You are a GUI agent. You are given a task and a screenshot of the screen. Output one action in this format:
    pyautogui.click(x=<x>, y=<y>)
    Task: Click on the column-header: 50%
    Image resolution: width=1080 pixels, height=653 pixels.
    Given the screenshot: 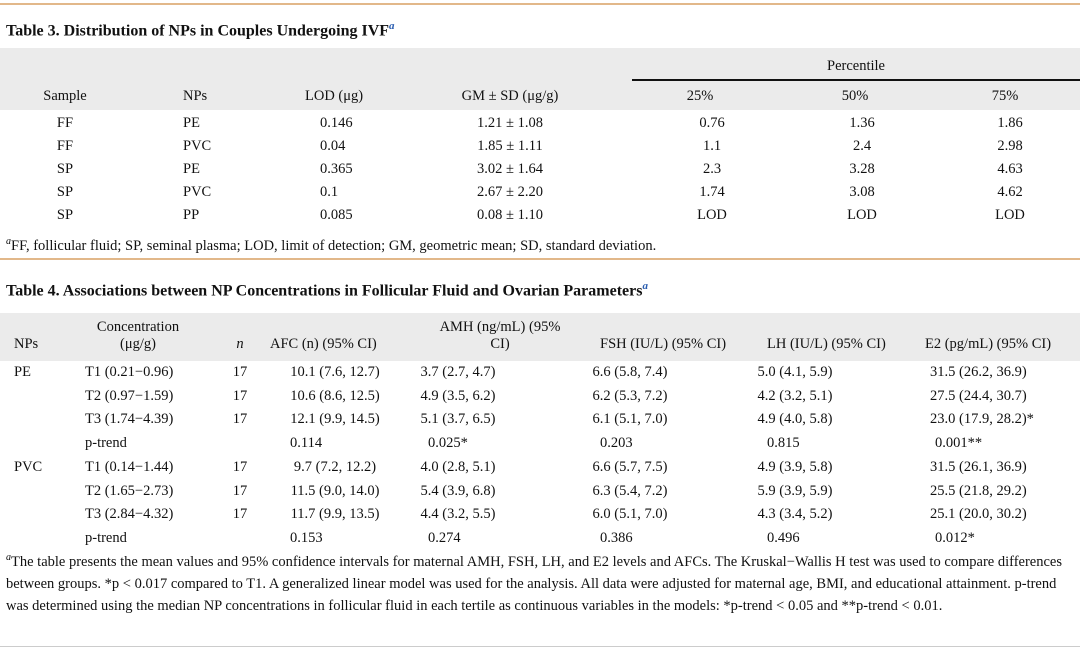 What is the action you would take?
    pyautogui.click(x=855, y=96)
    